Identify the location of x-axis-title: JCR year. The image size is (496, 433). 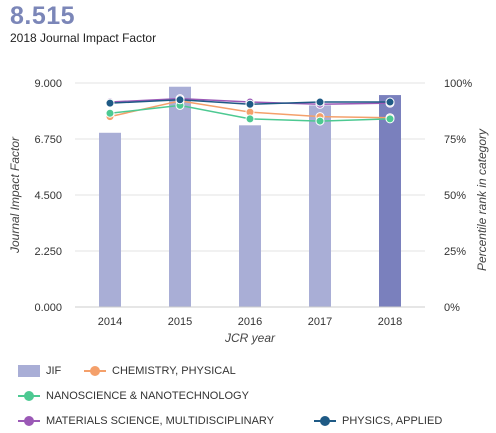
(250, 338).